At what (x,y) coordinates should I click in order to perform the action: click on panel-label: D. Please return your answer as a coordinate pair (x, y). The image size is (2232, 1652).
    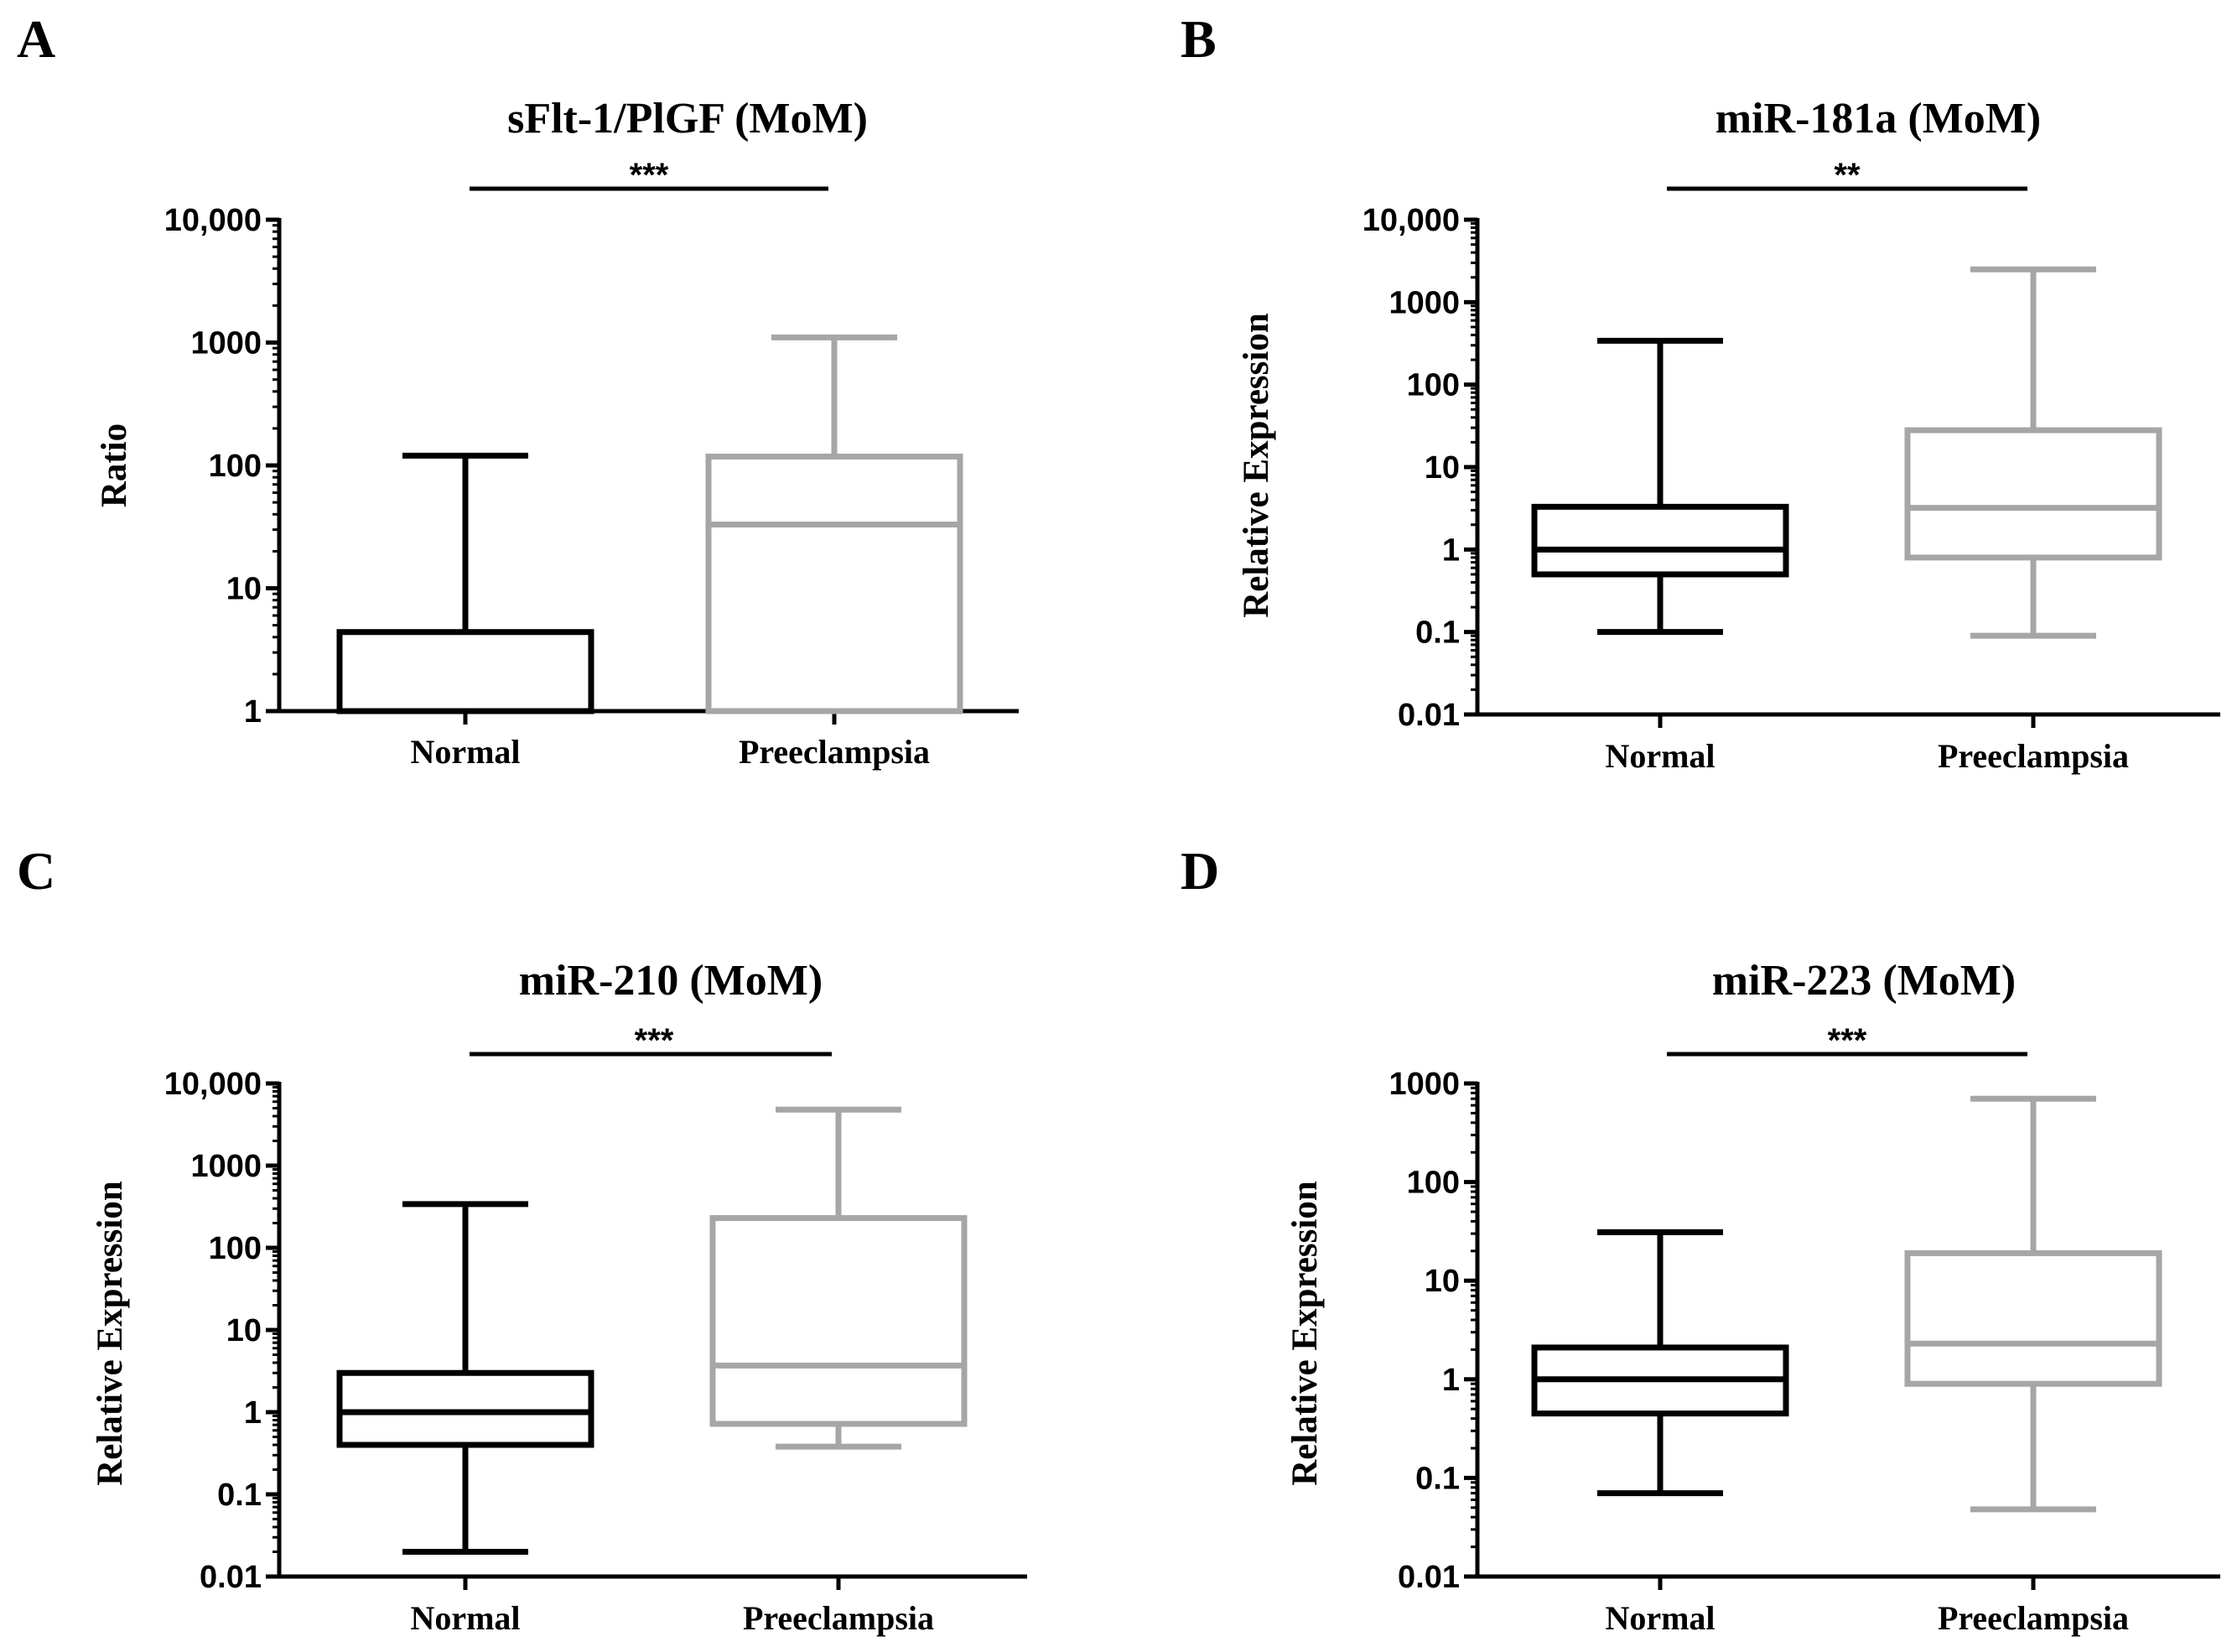
    Looking at the image, I should click on (1200, 871).